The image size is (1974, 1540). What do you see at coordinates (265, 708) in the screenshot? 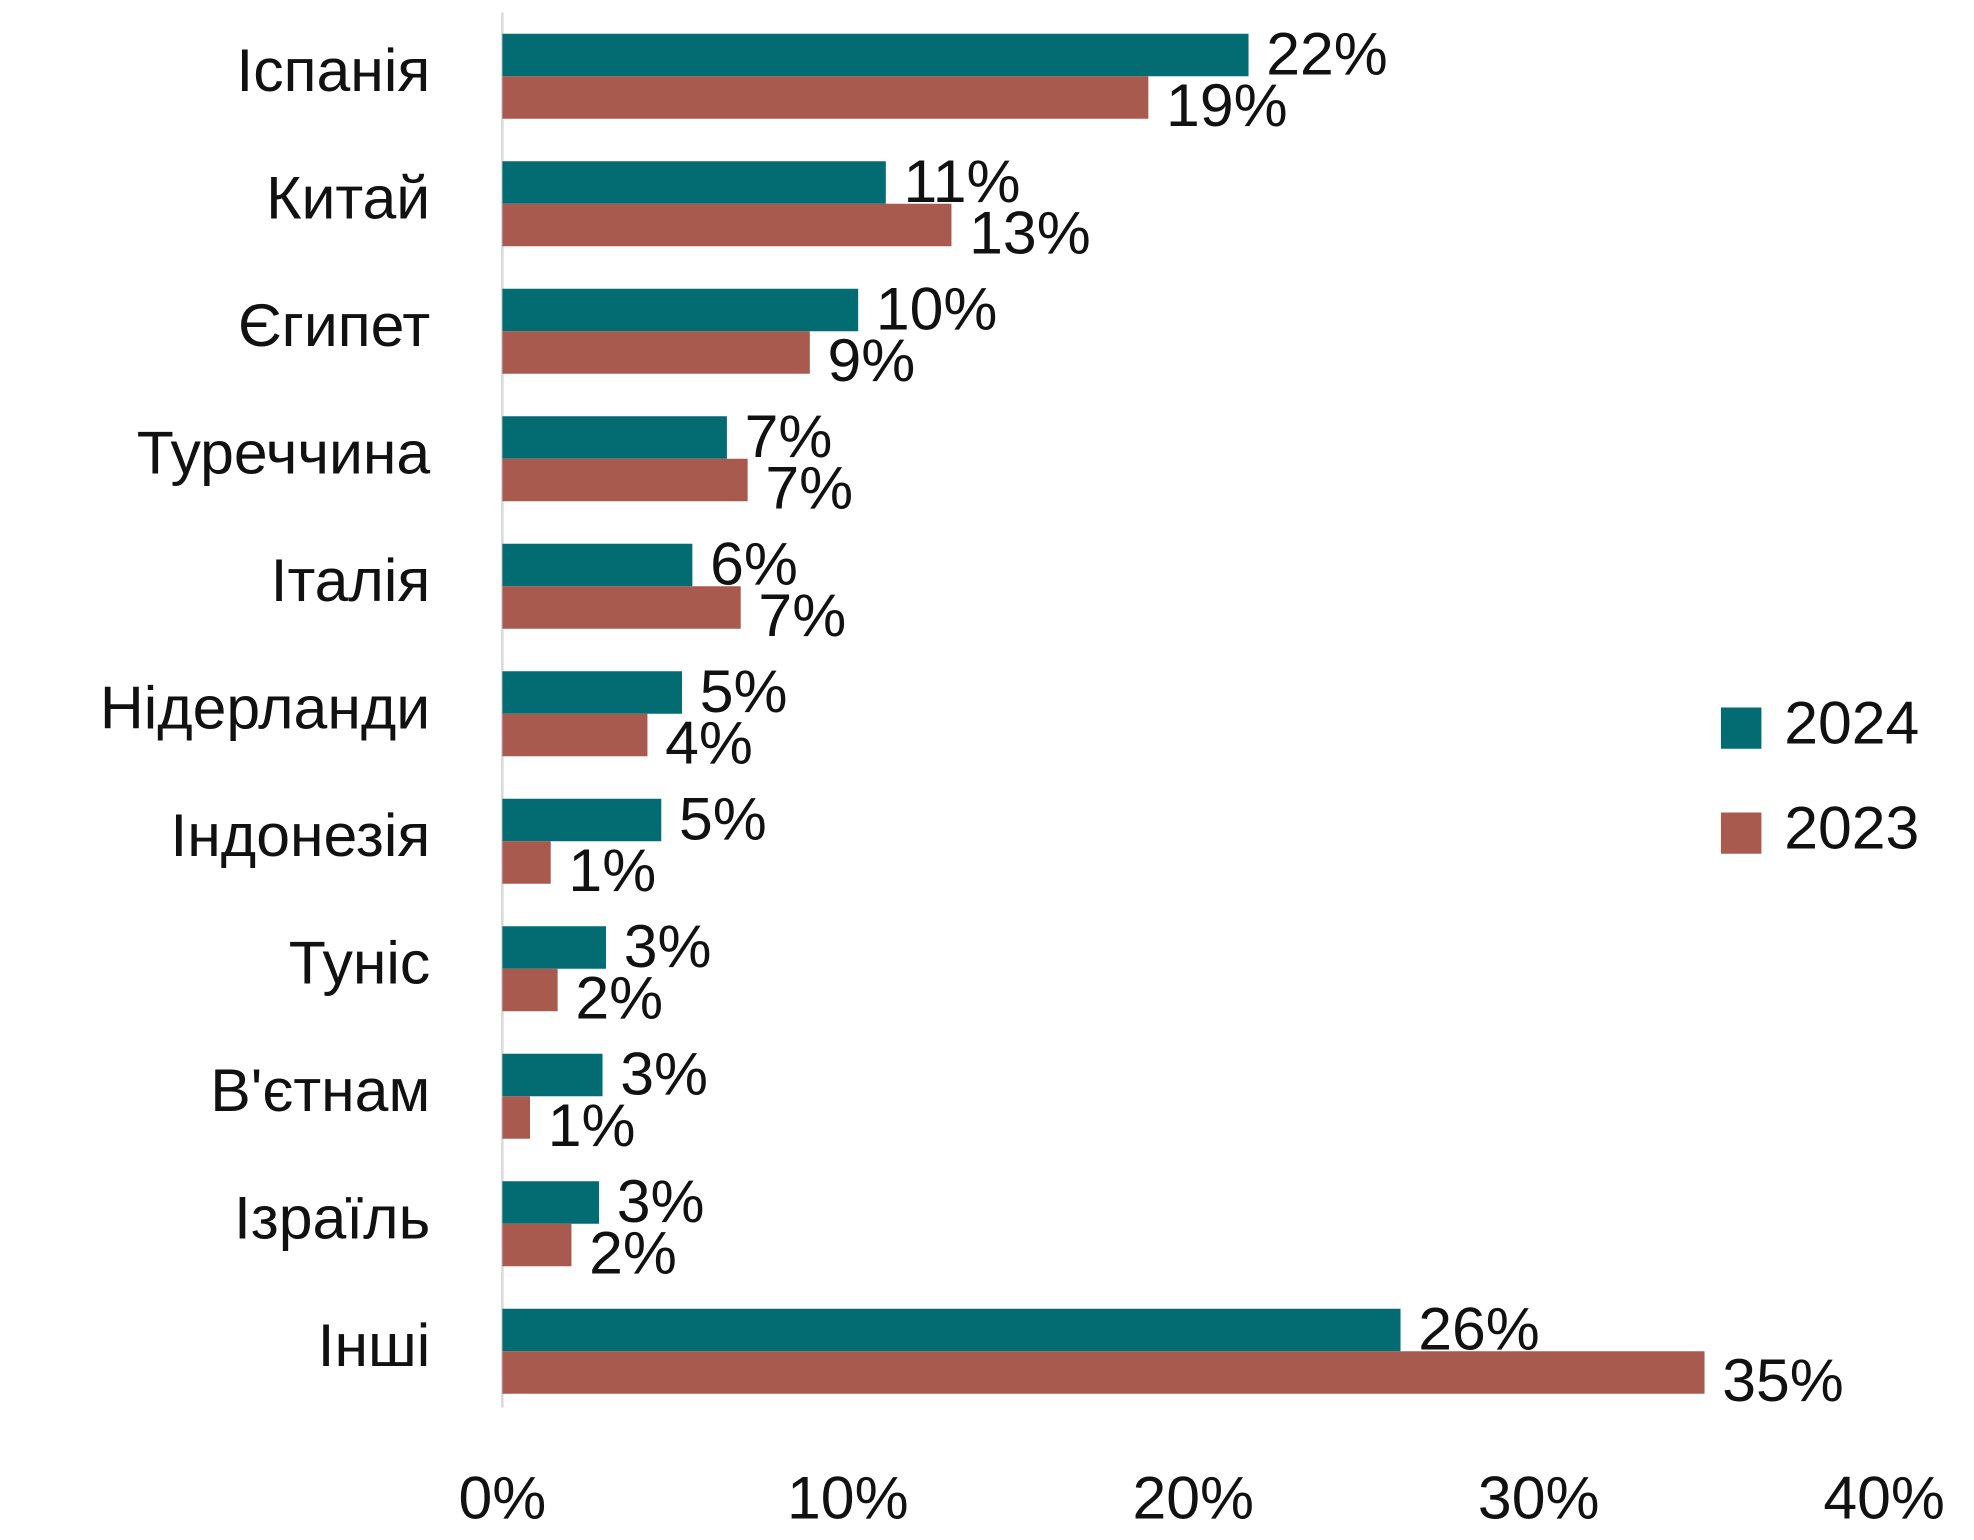
I see `y-tick-label: Нідерланди` at bounding box center [265, 708].